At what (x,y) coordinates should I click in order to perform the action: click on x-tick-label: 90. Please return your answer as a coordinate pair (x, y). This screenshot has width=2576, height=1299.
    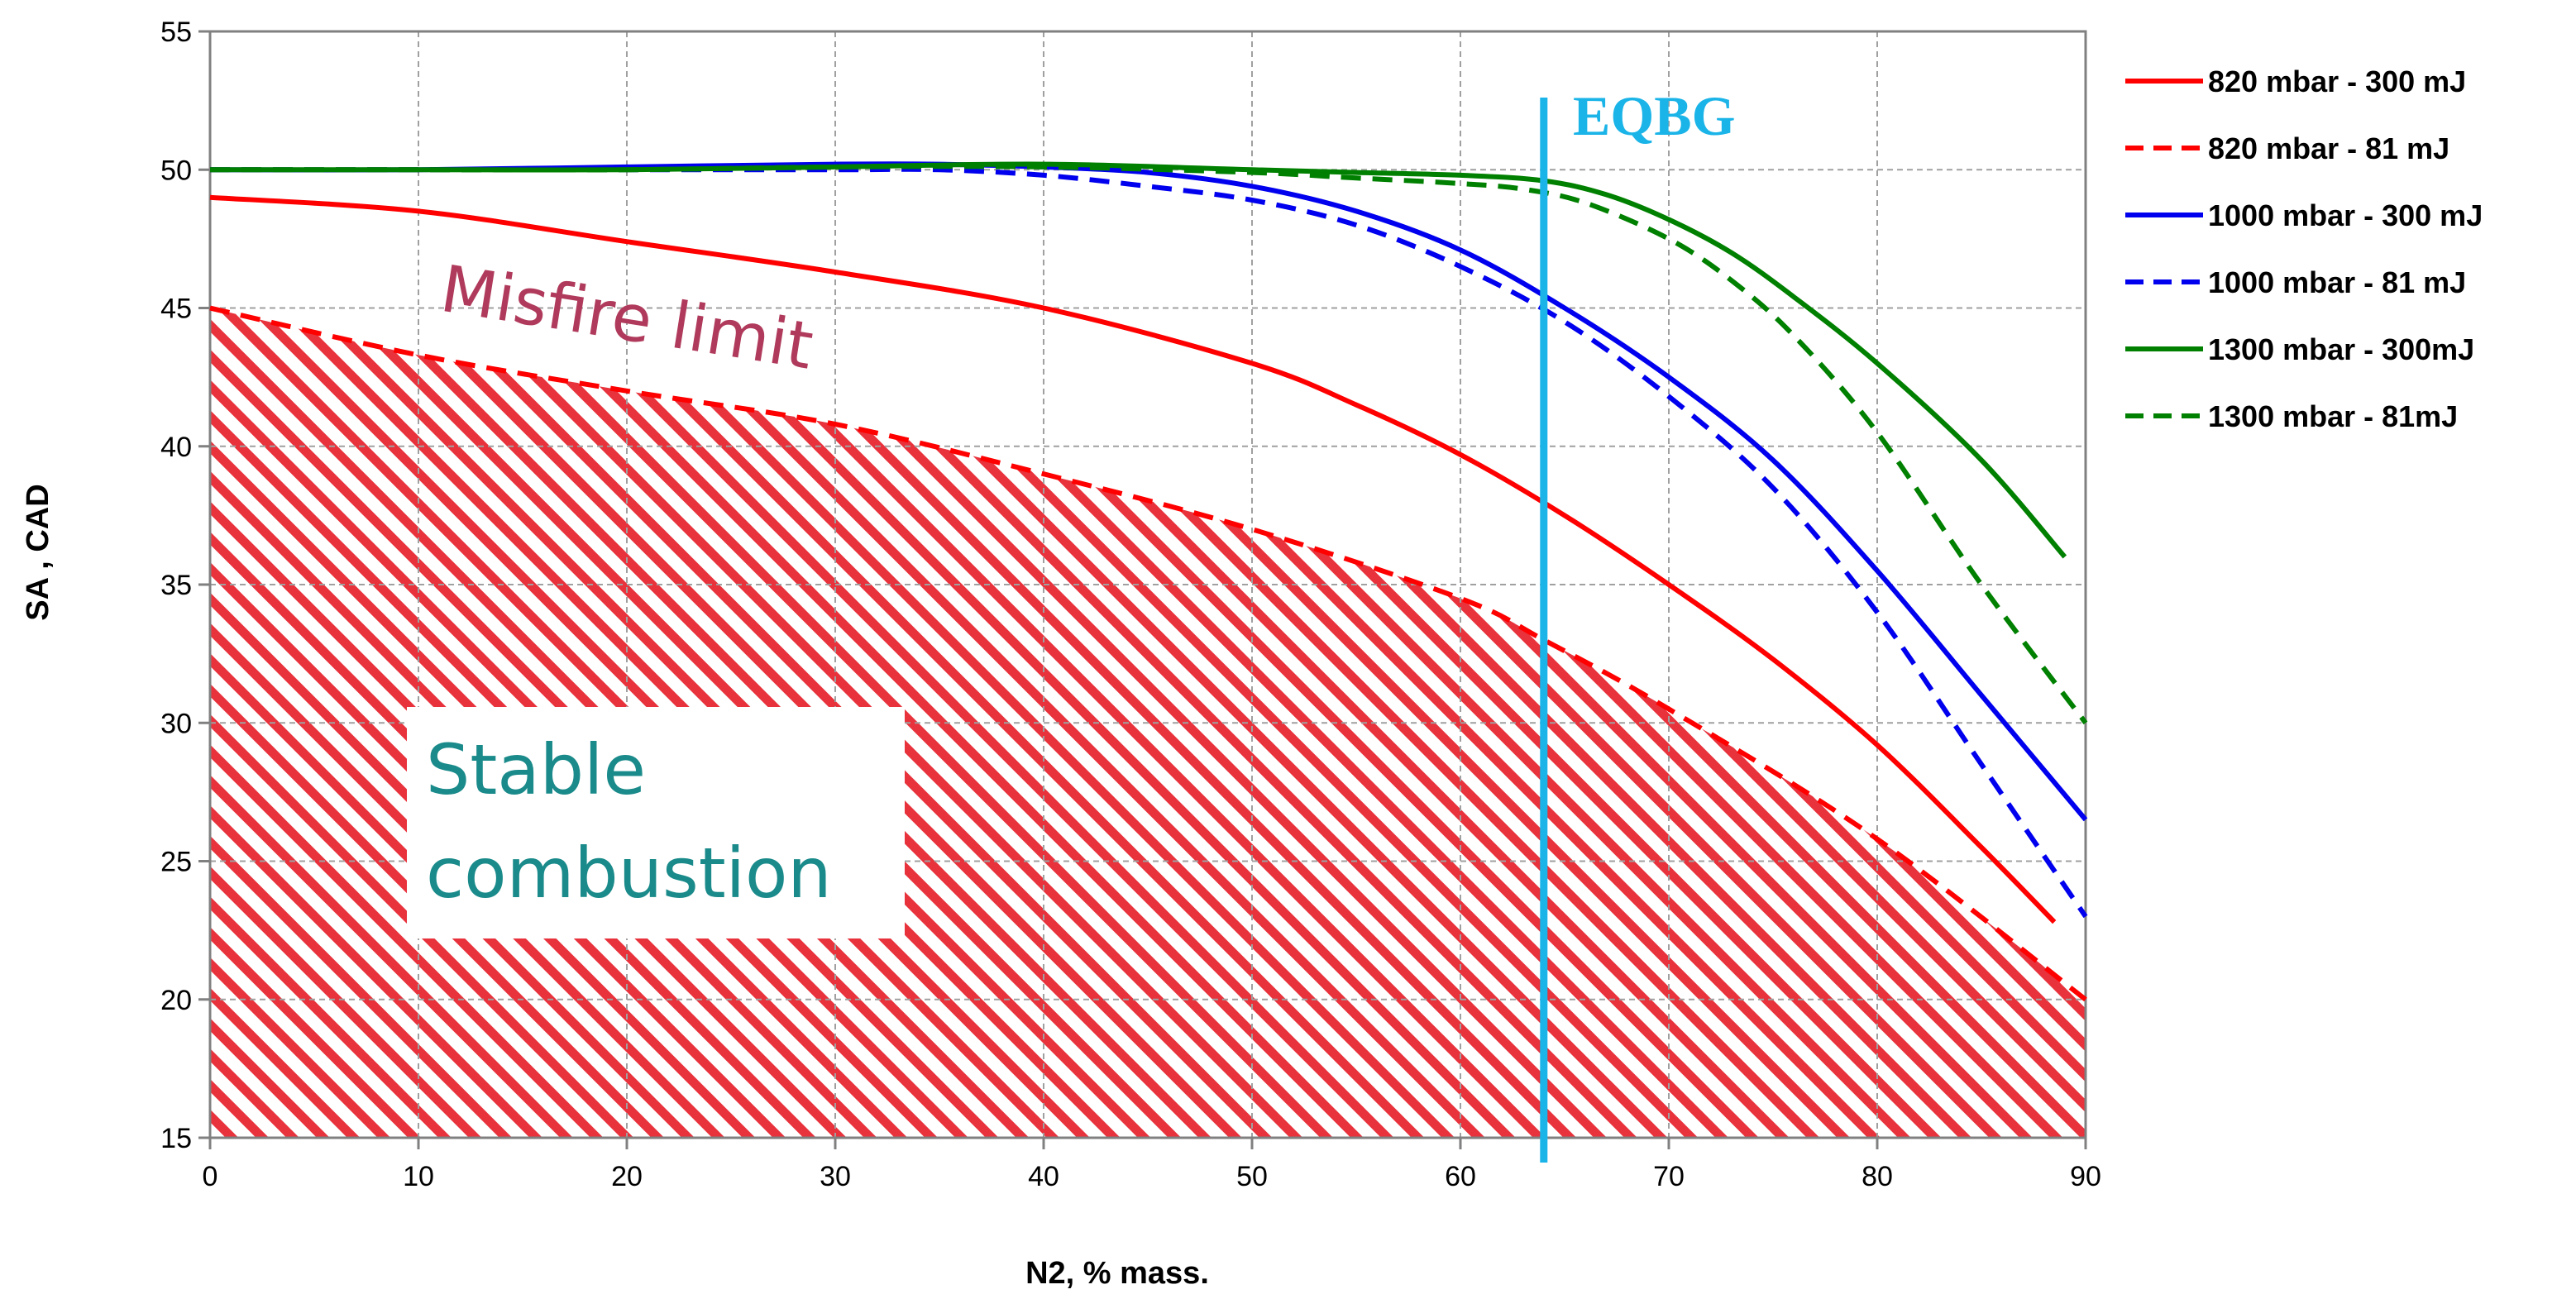
    Looking at the image, I should click on (2085, 1177).